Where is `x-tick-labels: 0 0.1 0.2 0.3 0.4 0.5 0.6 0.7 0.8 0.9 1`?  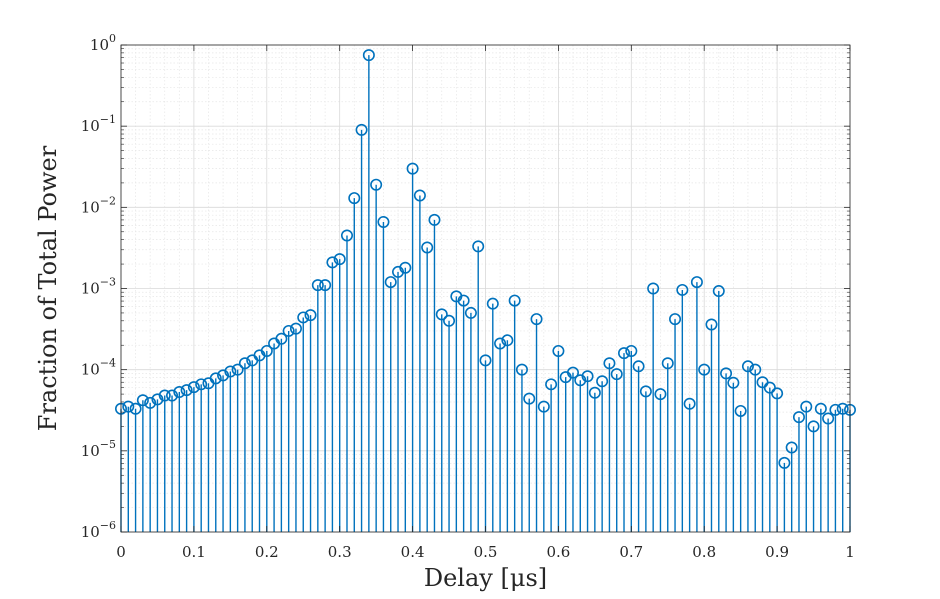 x-tick-labels: 0 0.1 0.2 0.3 0.4 0.5 0.6 0.7 0.8 0.9 1 is located at coordinates (485, 552).